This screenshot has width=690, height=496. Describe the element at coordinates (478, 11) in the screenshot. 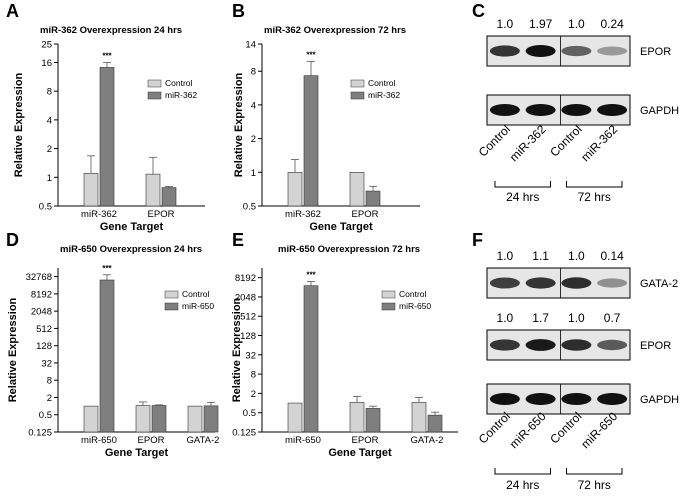

I see `panel-label-c: C` at that location.